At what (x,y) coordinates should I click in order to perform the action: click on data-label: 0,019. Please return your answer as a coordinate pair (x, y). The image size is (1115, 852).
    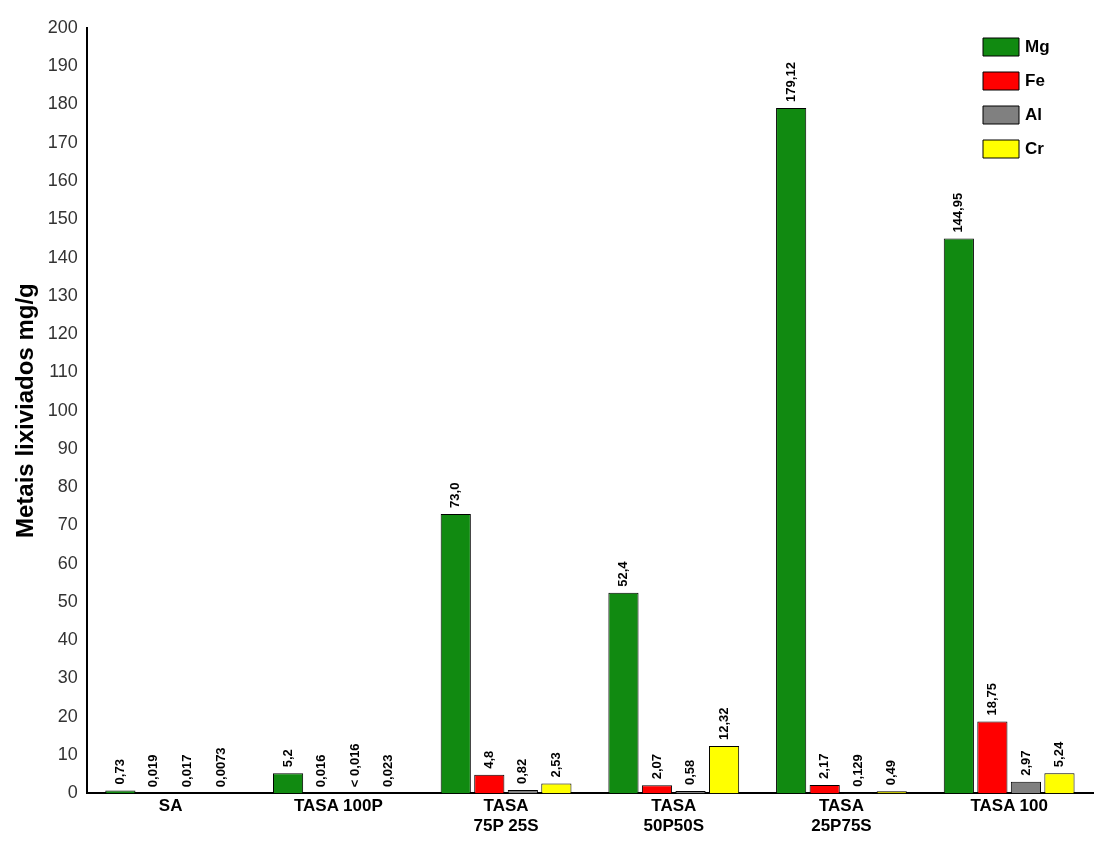
    Looking at the image, I should click on (153, 771).